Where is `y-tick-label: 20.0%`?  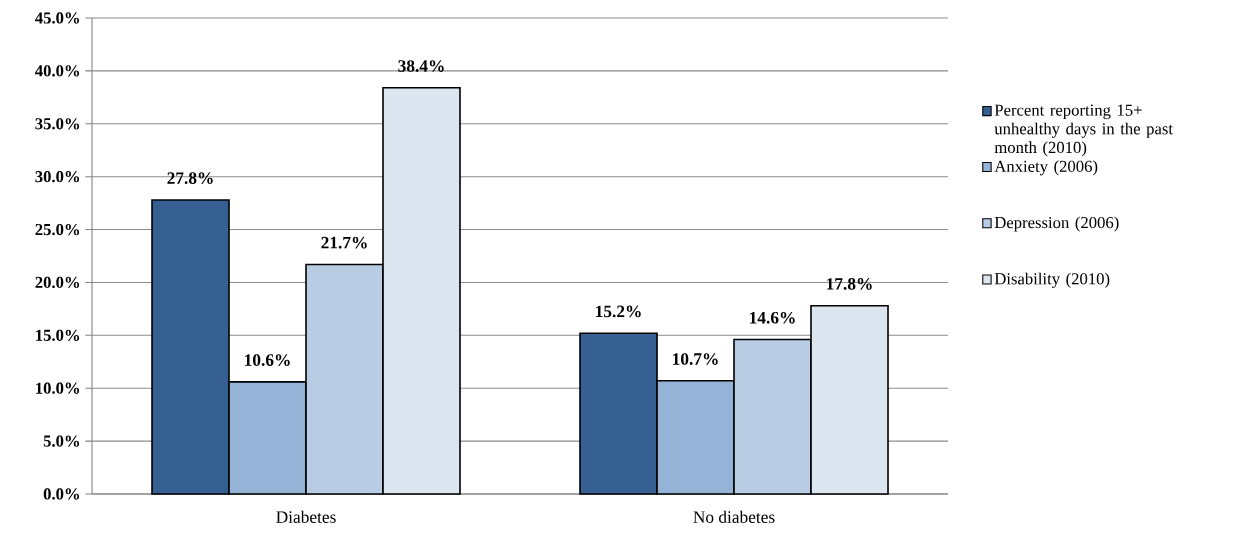
y-tick-label: 20.0% is located at coordinates (57, 282).